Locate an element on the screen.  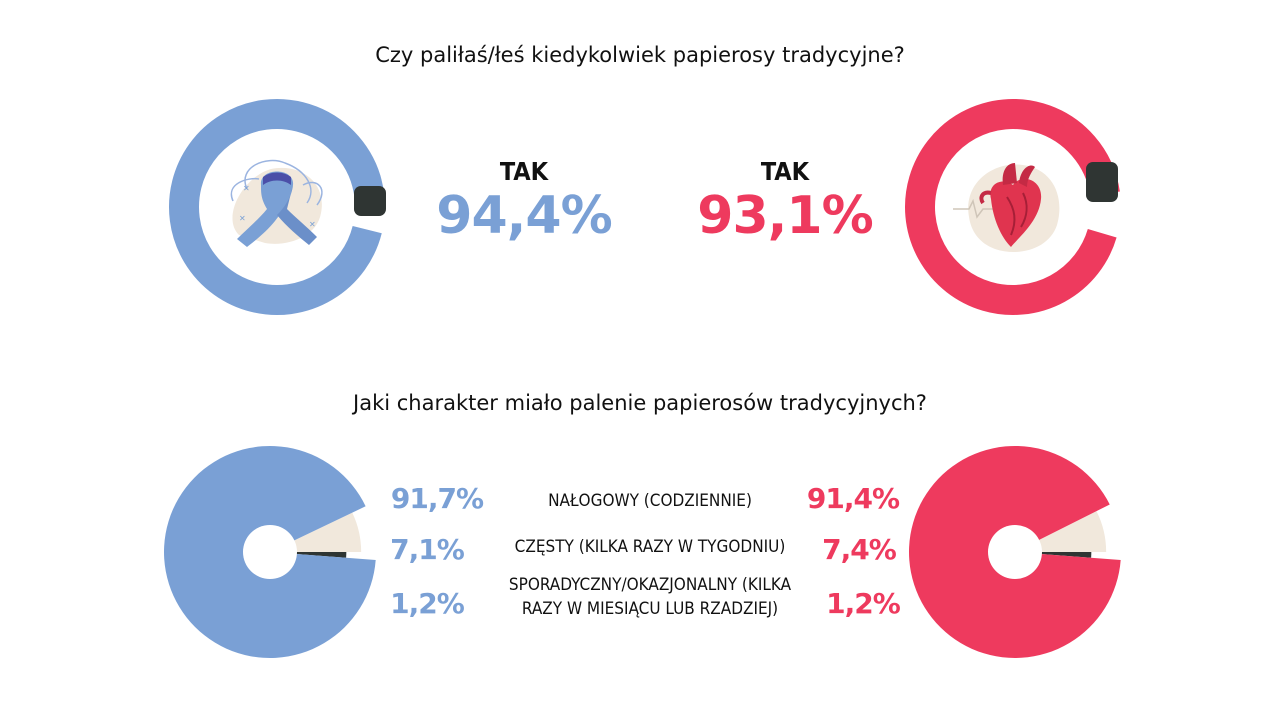
answer-label-right: TAK is located at coordinates (785, 171).